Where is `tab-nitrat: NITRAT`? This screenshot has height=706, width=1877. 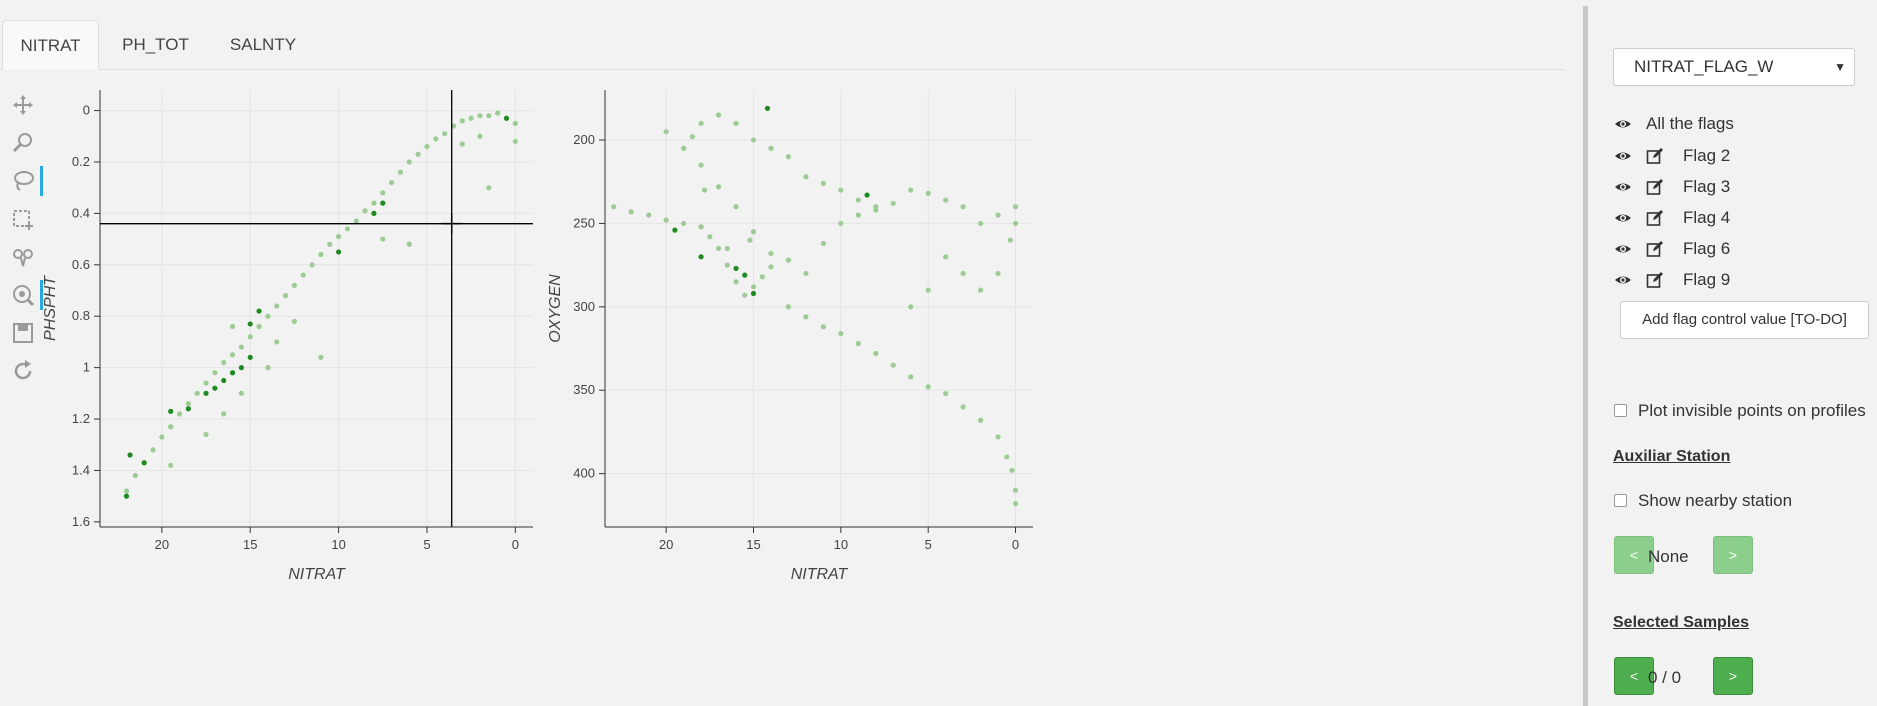 tab-nitrat: NITRAT is located at coordinates (50, 45).